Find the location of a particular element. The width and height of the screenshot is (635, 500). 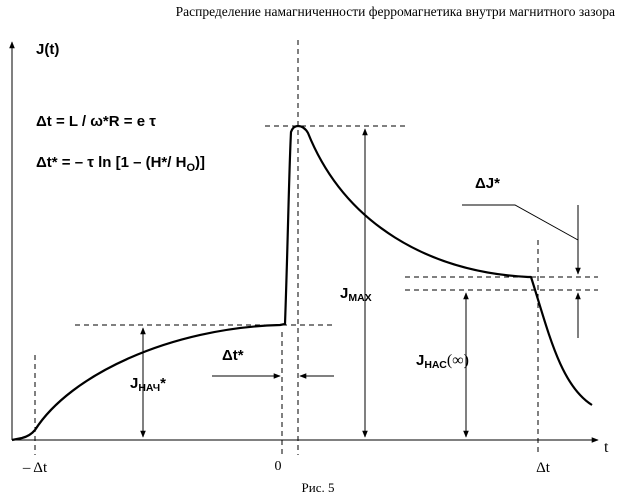

tick-zero: 0 is located at coordinates (278, 466).